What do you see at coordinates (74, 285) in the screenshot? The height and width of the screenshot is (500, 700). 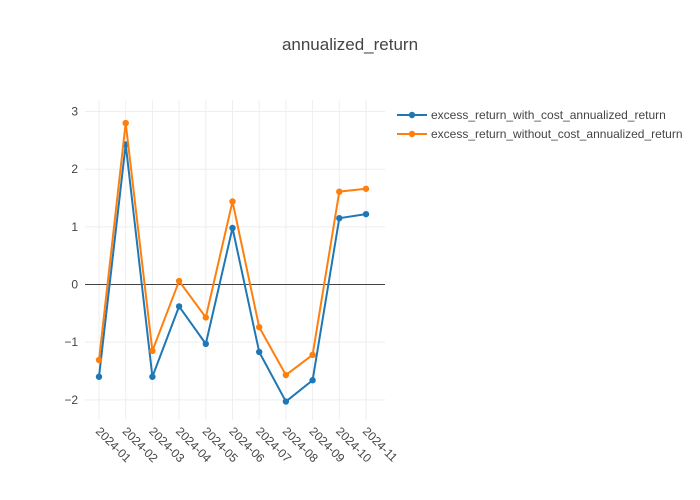 I see `y-tick-label: 0` at bounding box center [74, 285].